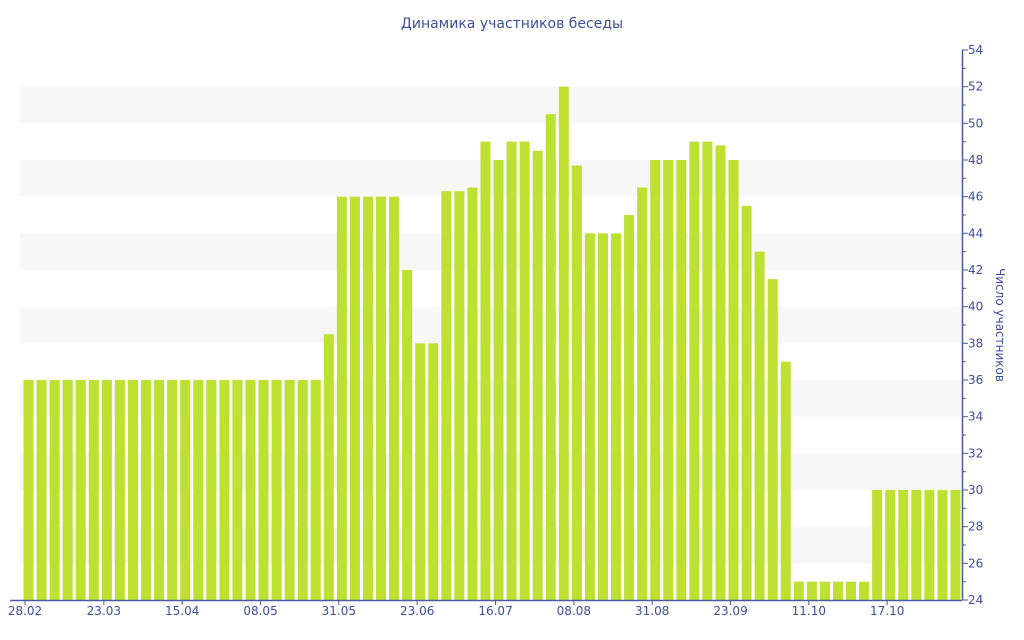  Describe the element at coordinates (975, 417) in the screenshot. I see `y-tick-label: 34` at that location.